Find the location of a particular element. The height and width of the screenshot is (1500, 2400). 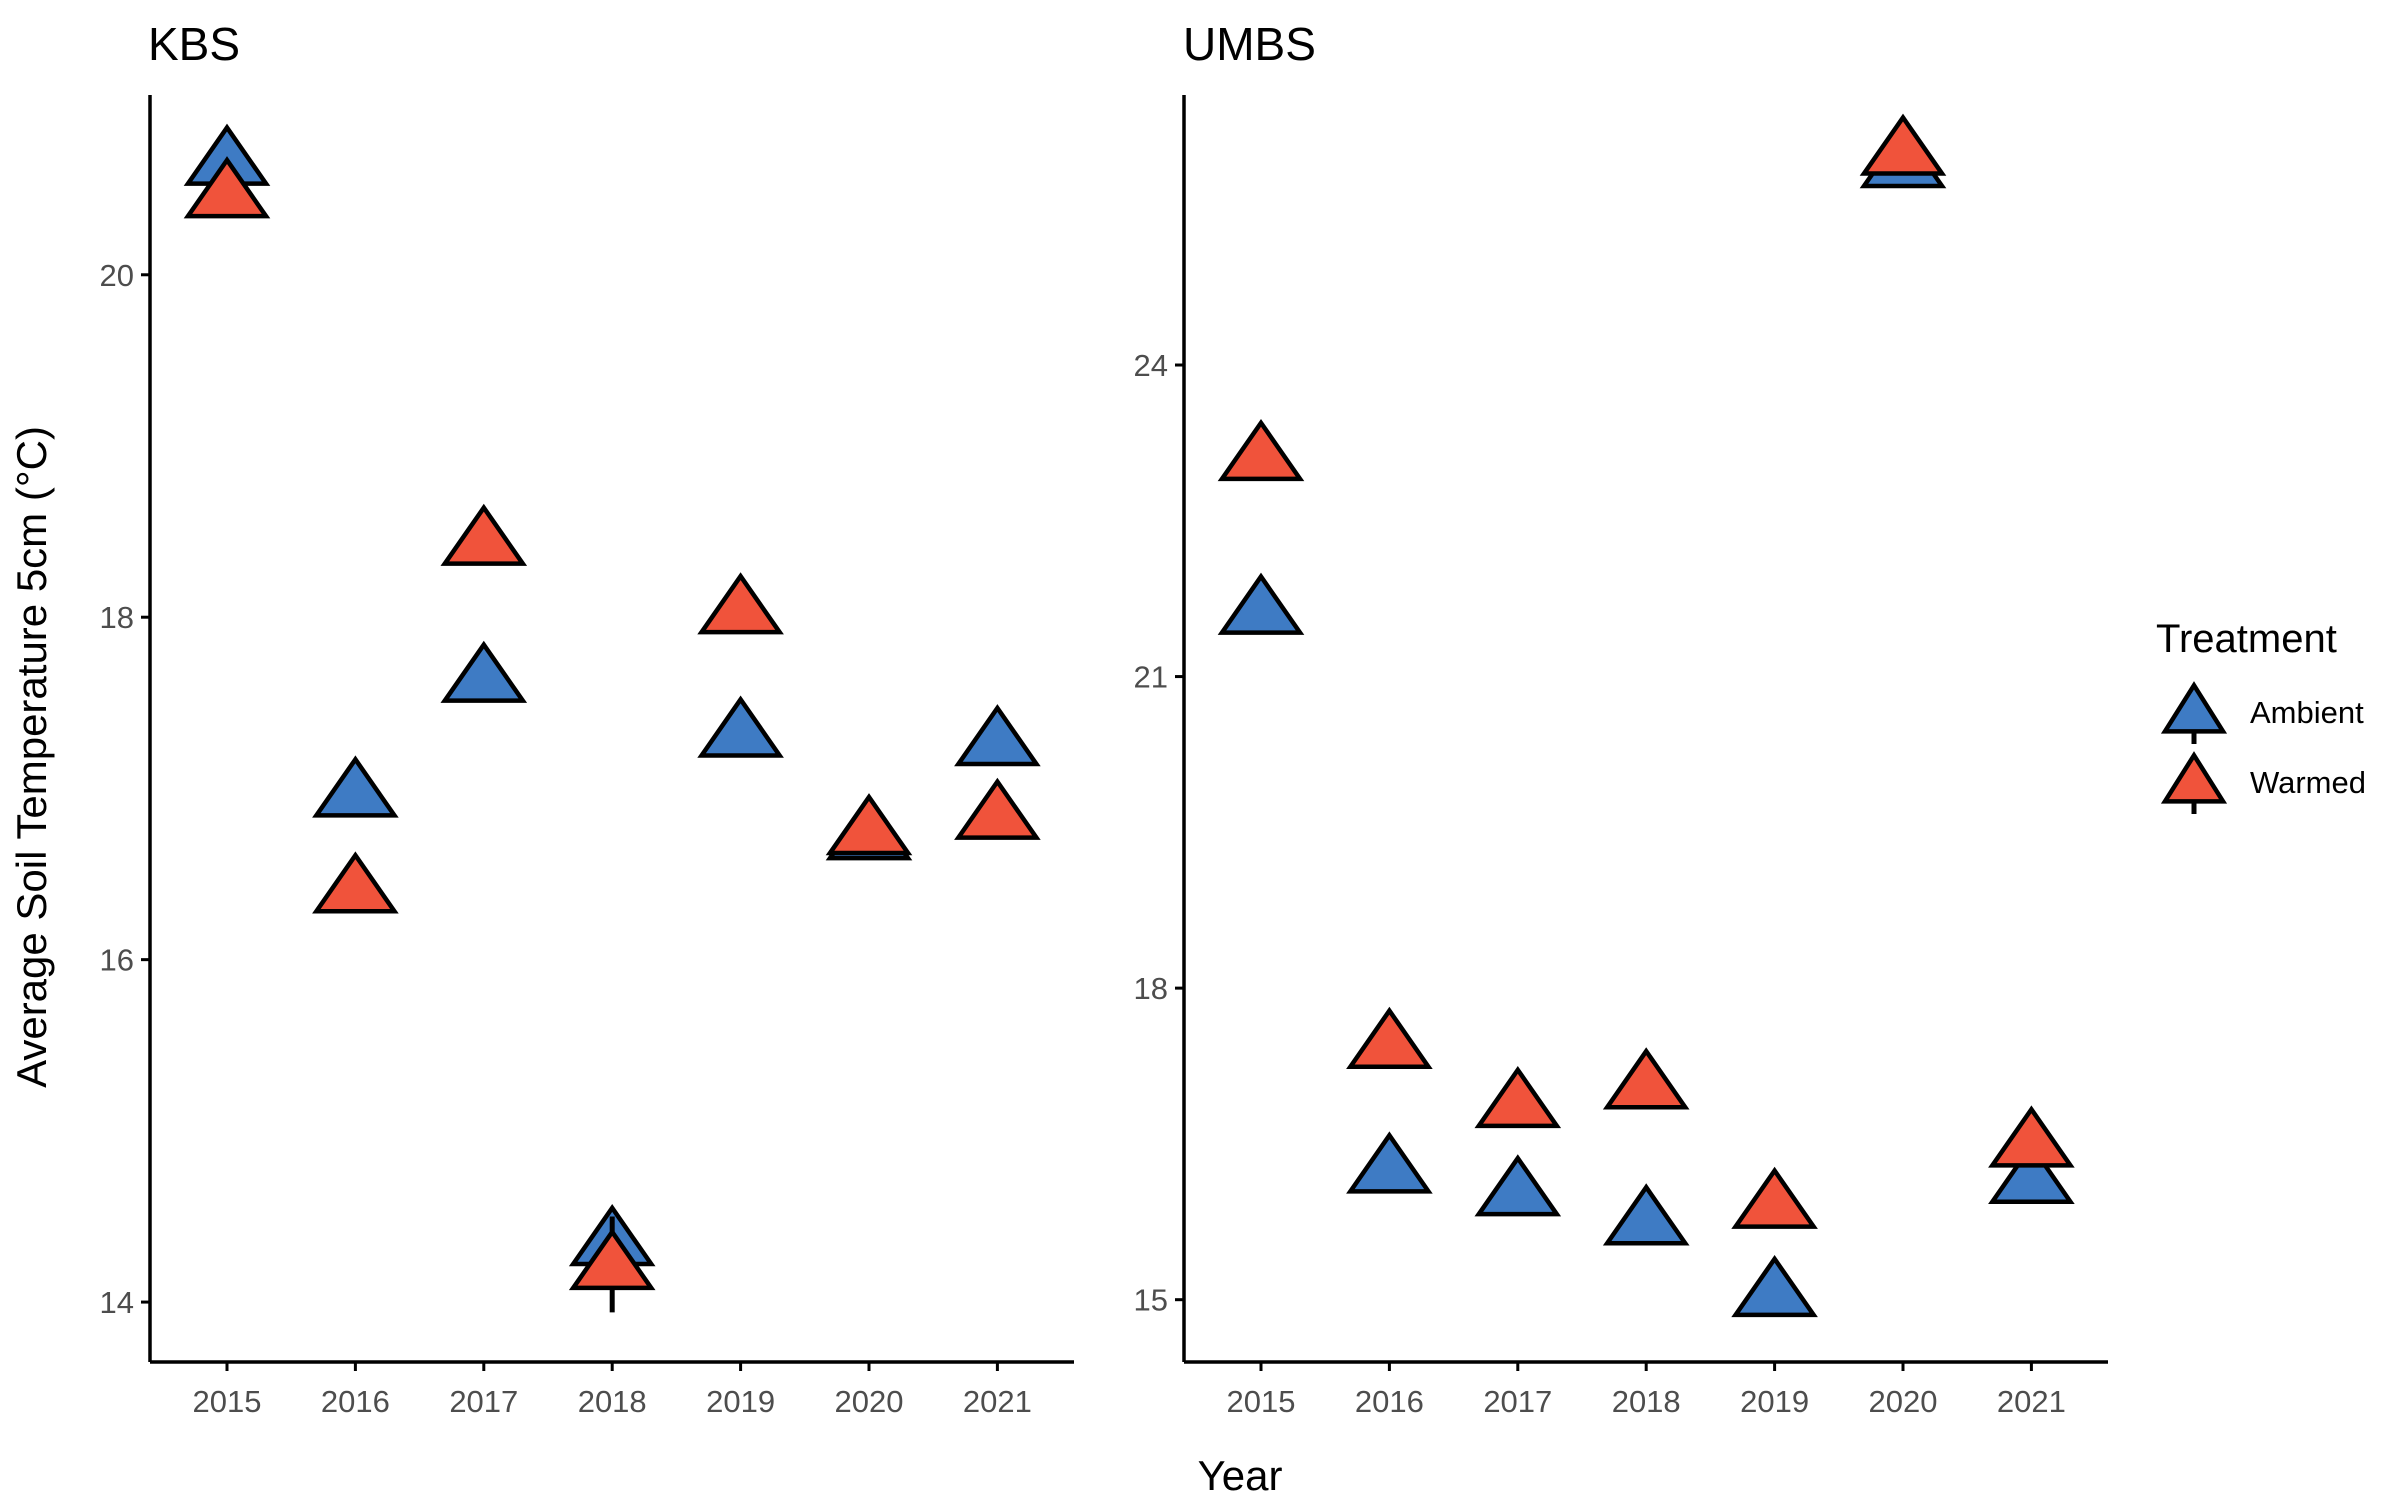

legend-title: Treatment is located at coordinates (2246, 639).